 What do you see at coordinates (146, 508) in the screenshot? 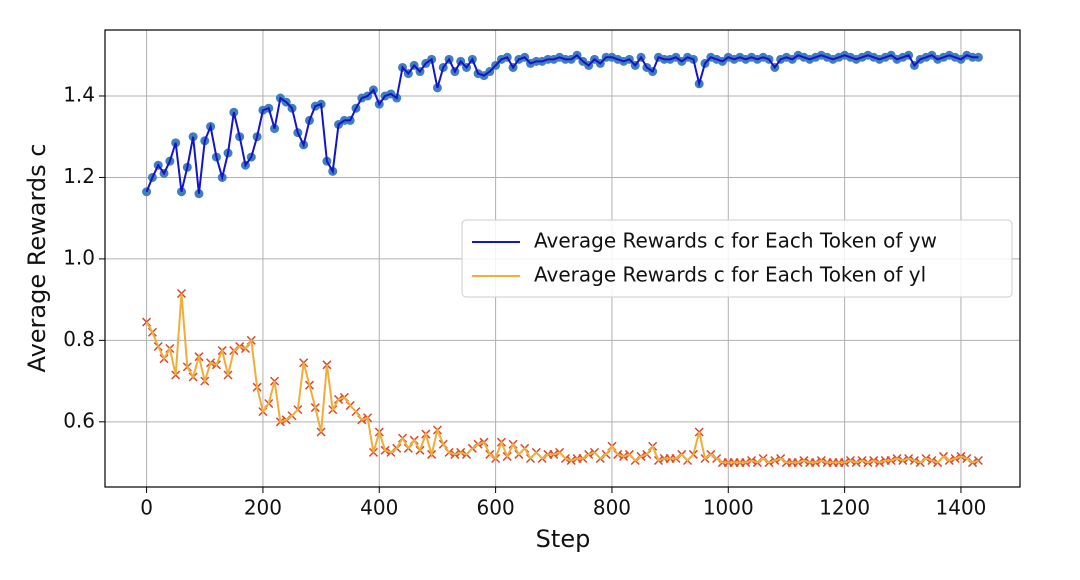
I see `x-tick-label: 0` at bounding box center [146, 508].